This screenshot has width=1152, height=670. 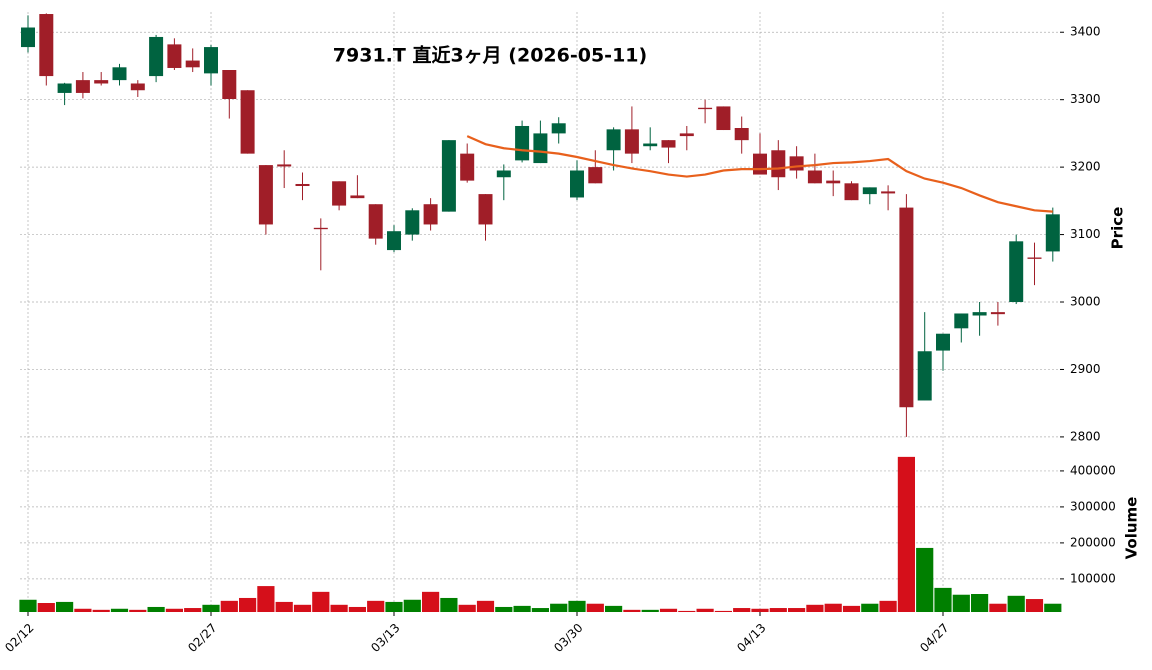 What do you see at coordinates (1093, 470) in the screenshot?
I see `y-tick-label: 400000` at bounding box center [1093, 470].